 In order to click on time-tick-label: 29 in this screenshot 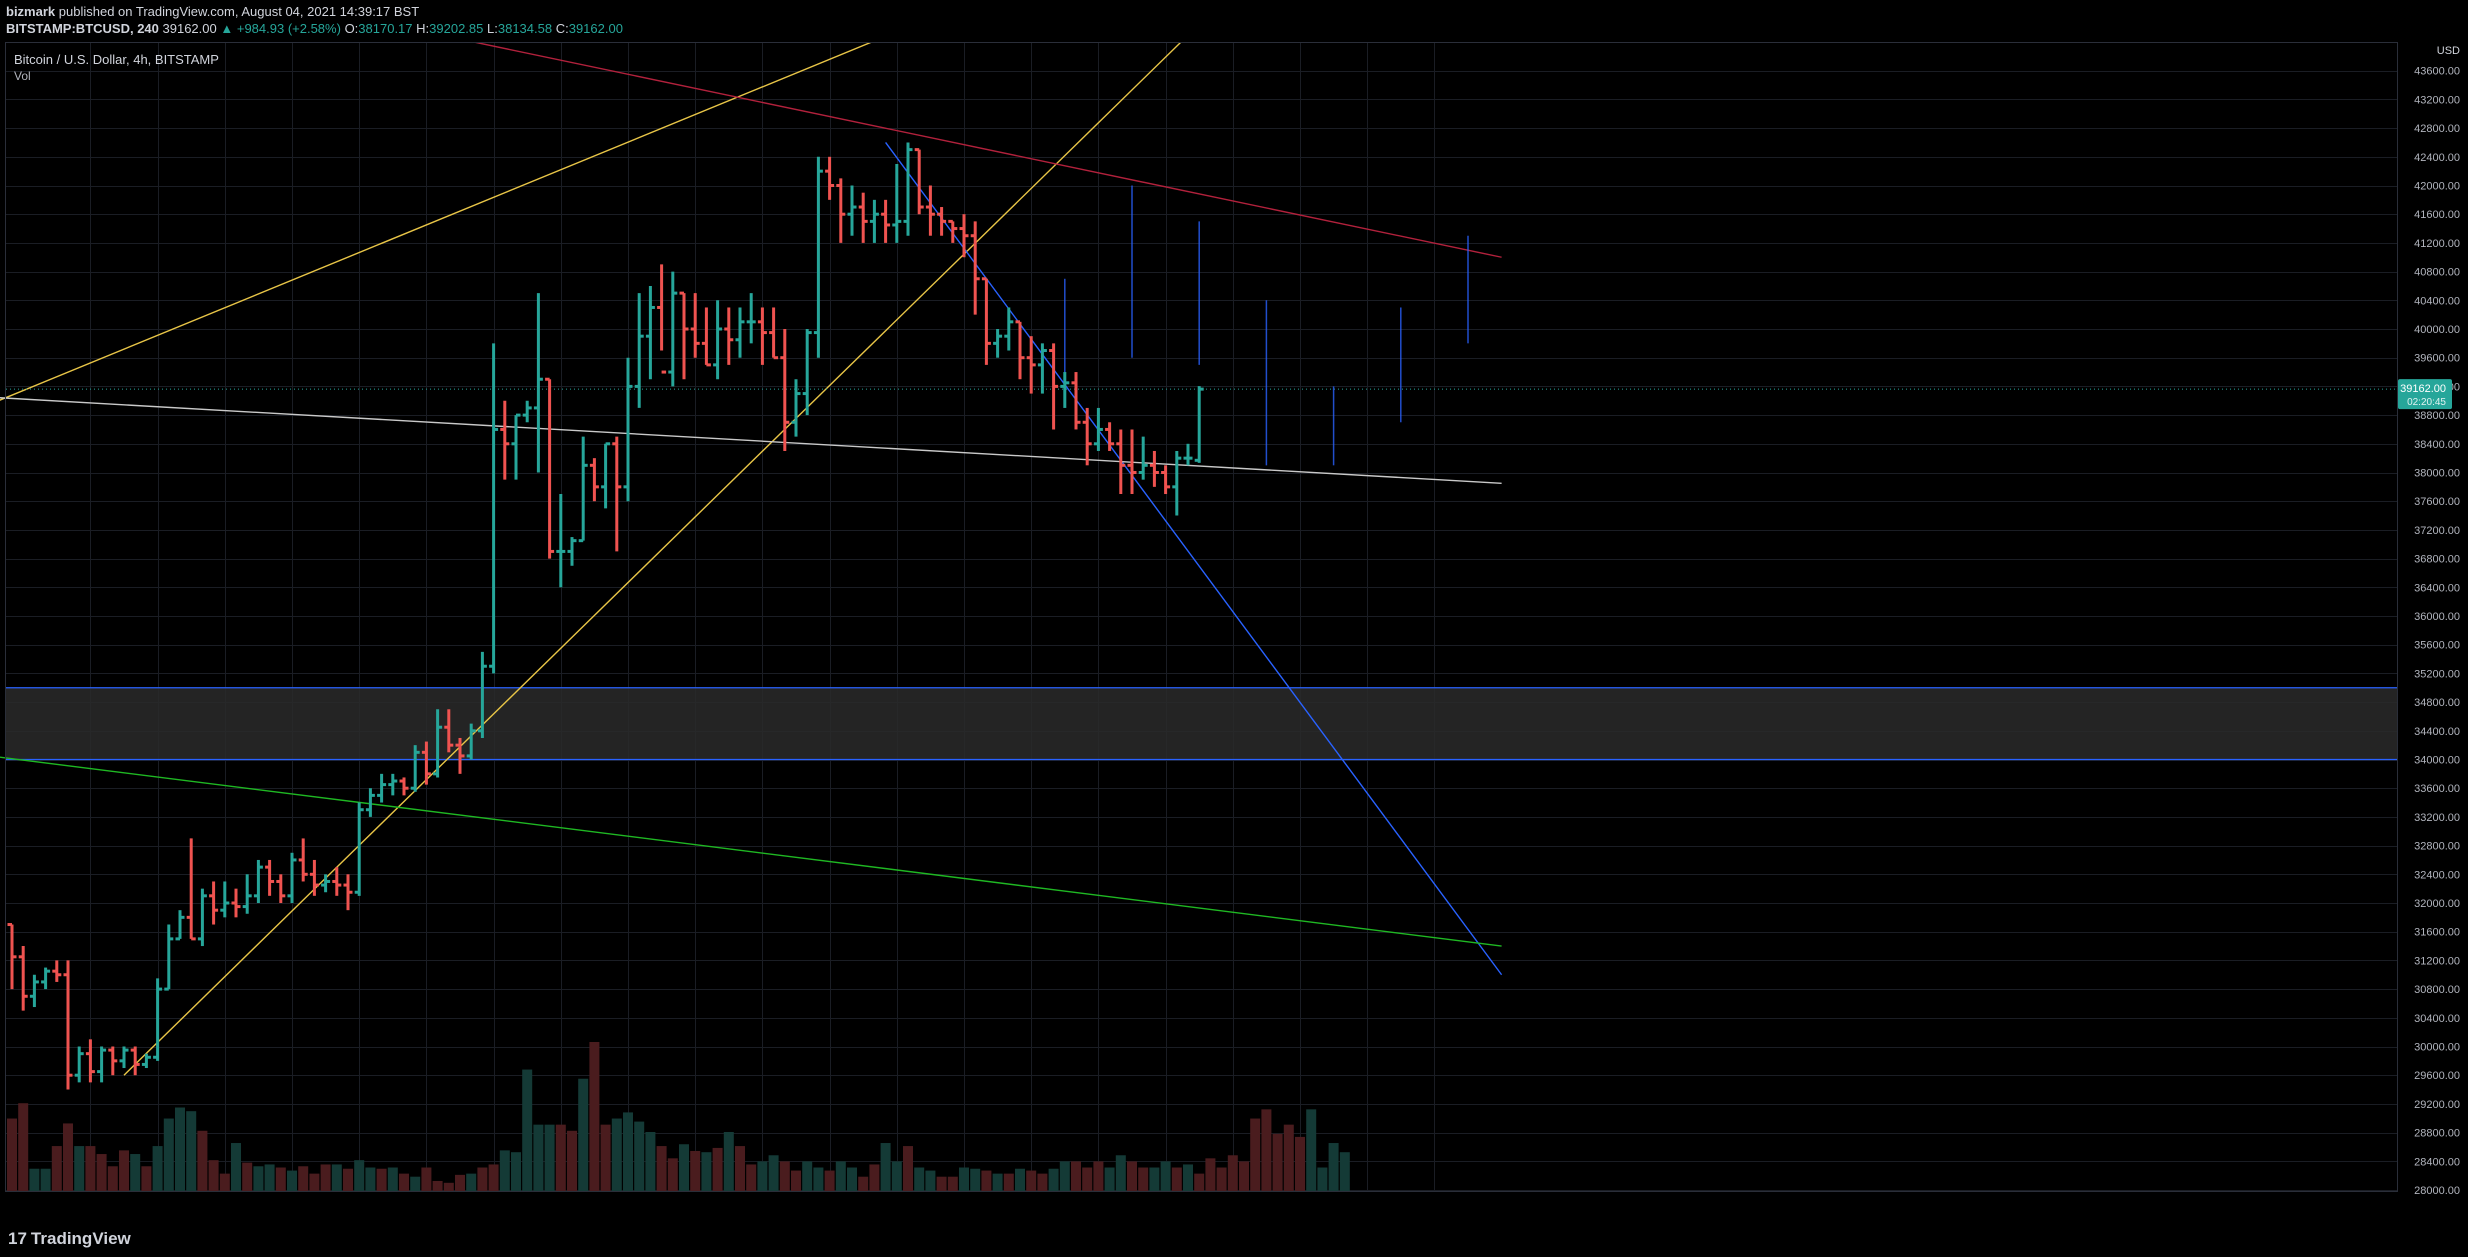, I will do `click(696, 1198)`.